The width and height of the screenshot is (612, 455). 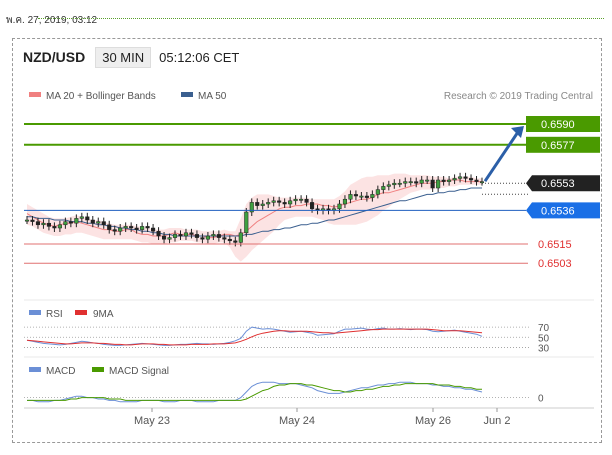 I want to click on macd-tick-label: 0, so click(x=541, y=399).